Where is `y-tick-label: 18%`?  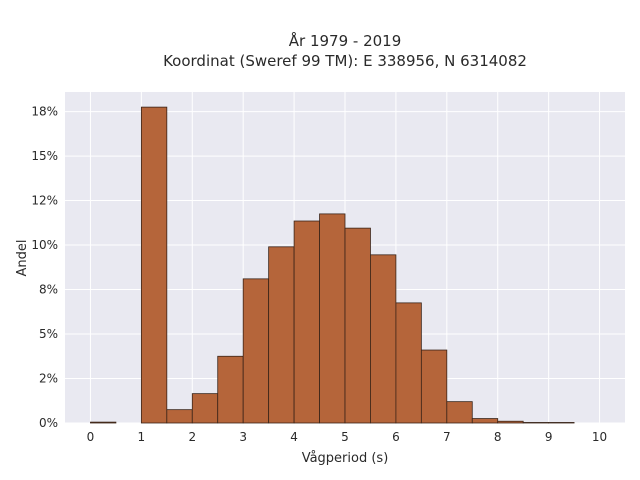 y-tick-label: 18% is located at coordinates (44, 112).